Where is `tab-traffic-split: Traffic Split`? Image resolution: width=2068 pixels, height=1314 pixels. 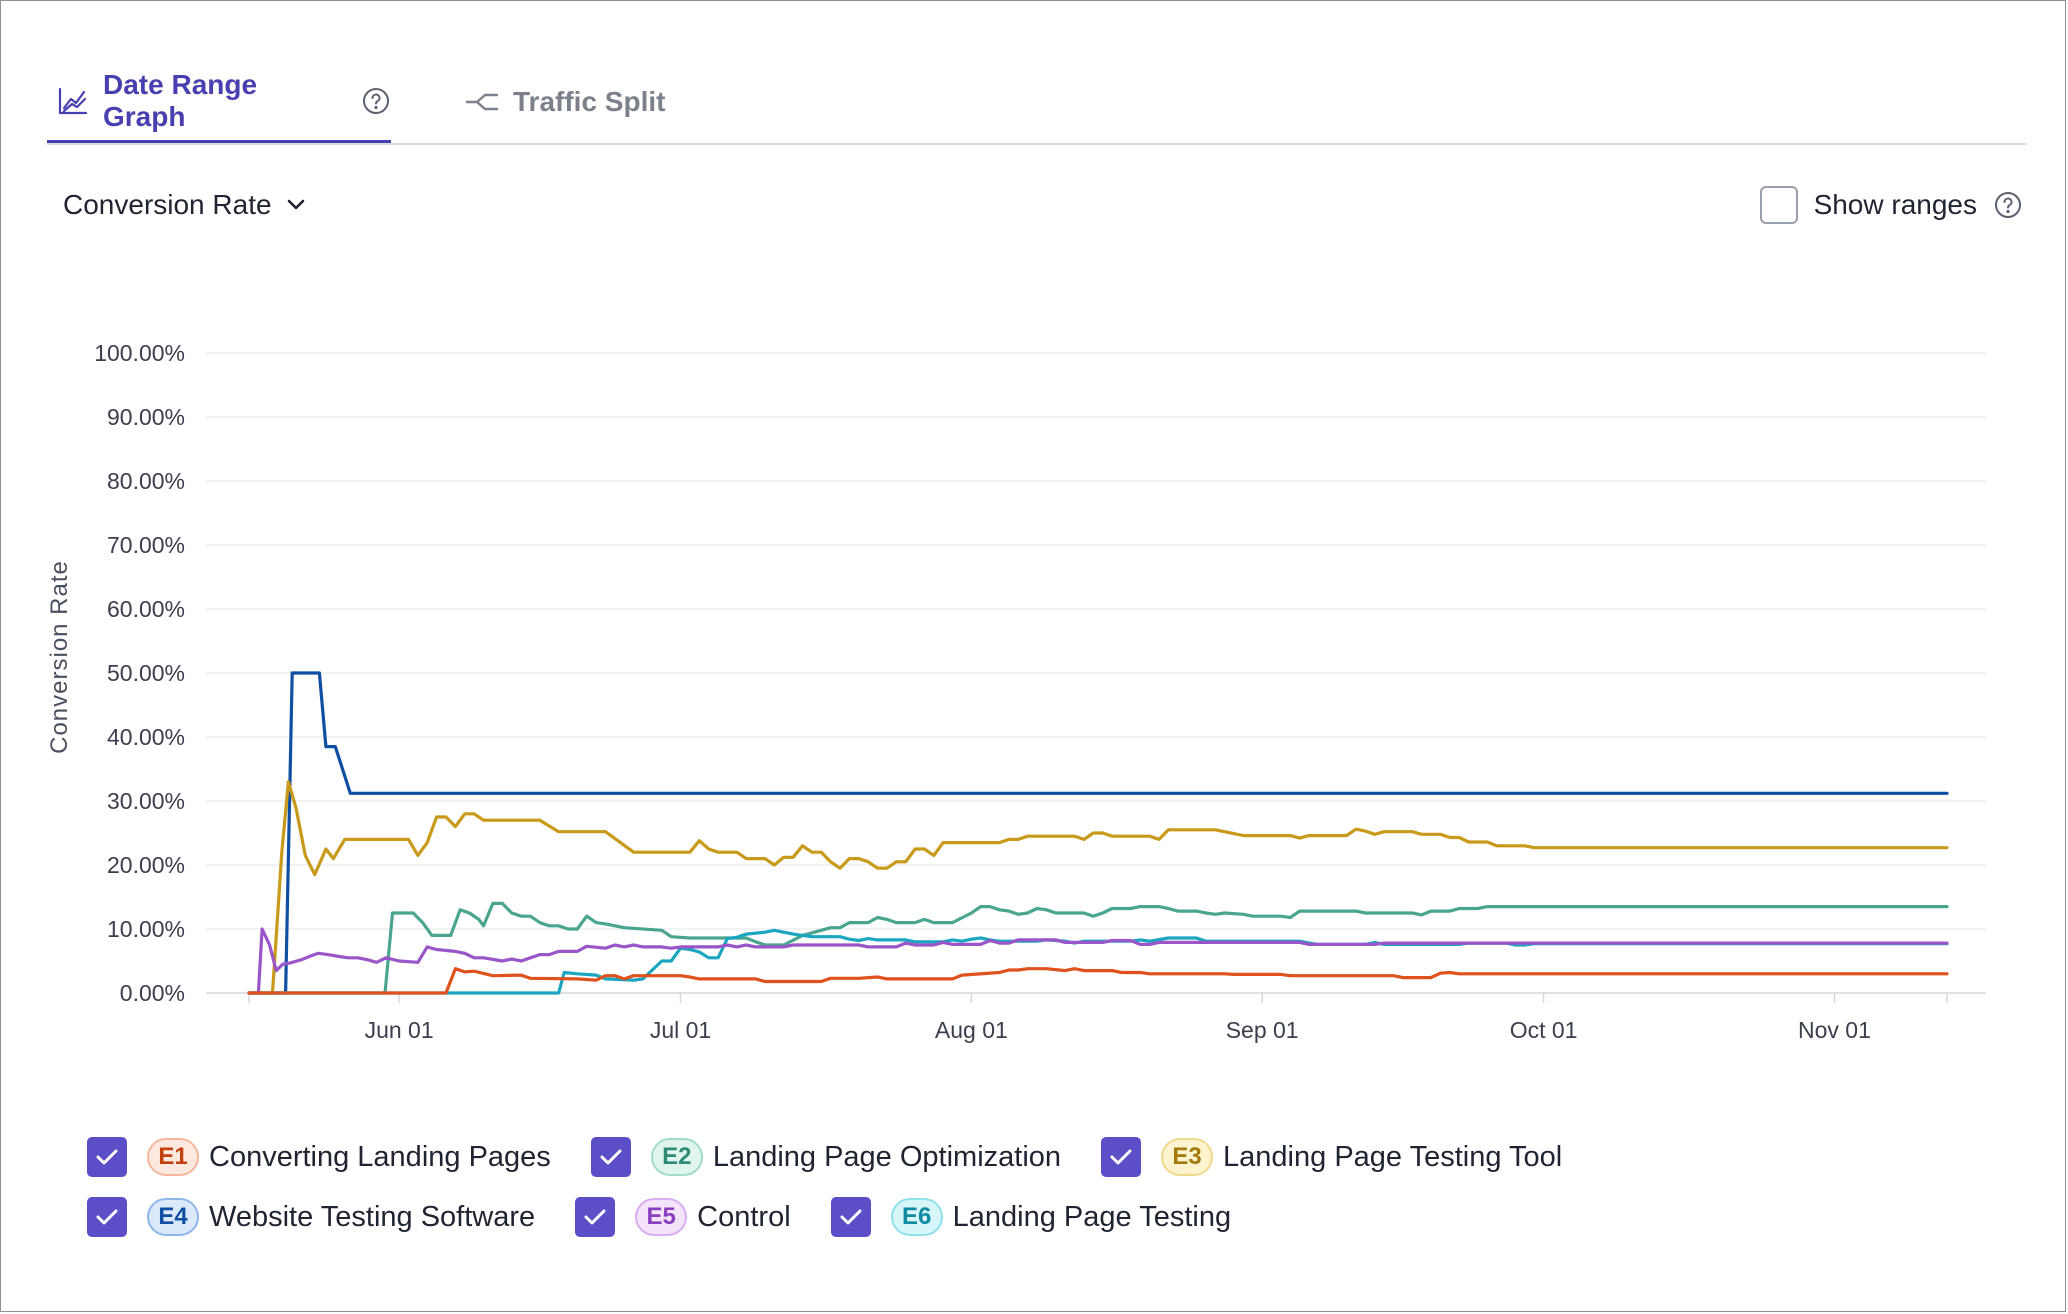 tab-traffic-split: Traffic Split is located at coordinates (565, 102).